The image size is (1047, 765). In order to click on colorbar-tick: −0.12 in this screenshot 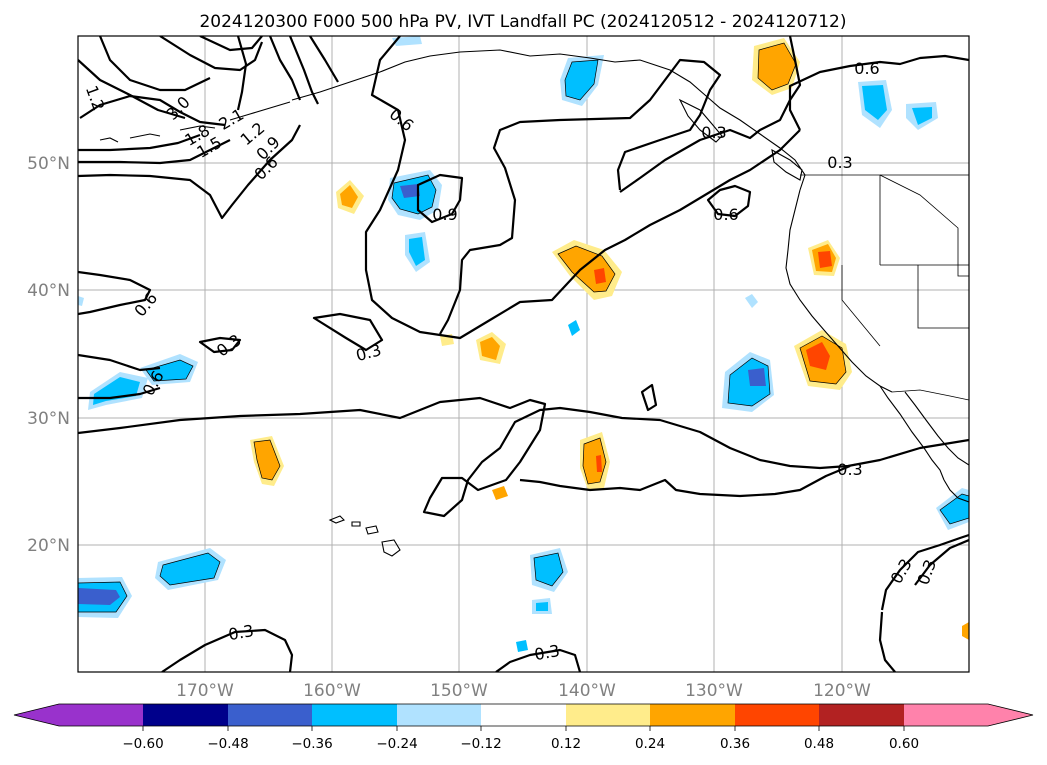, I will do `click(480, 744)`.